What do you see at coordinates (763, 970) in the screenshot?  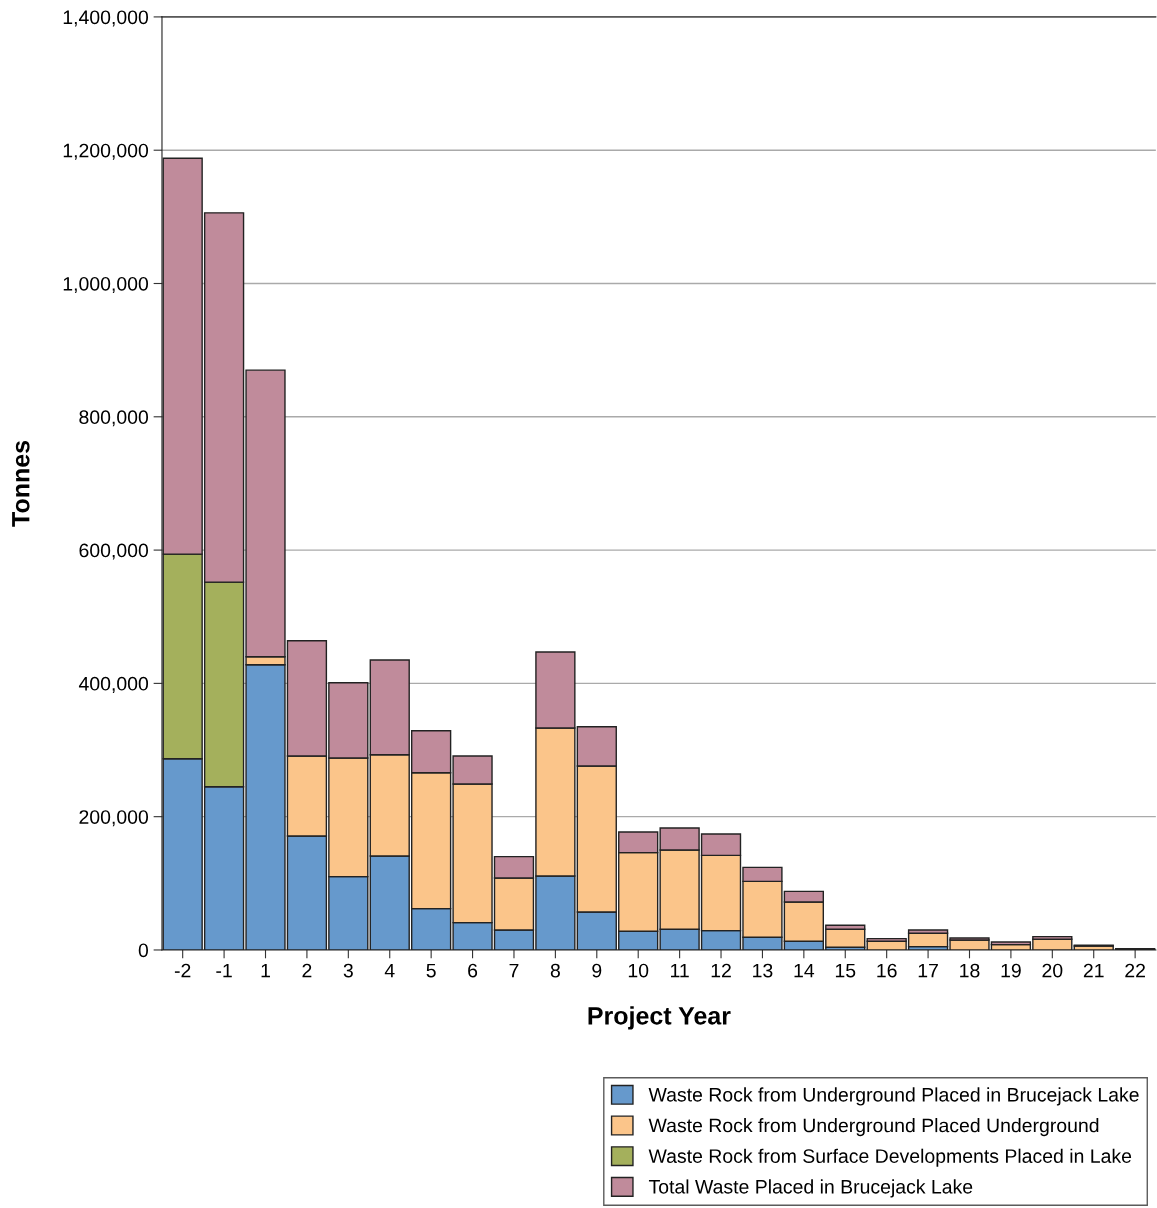 I see `x-tick-label: 13` at bounding box center [763, 970].